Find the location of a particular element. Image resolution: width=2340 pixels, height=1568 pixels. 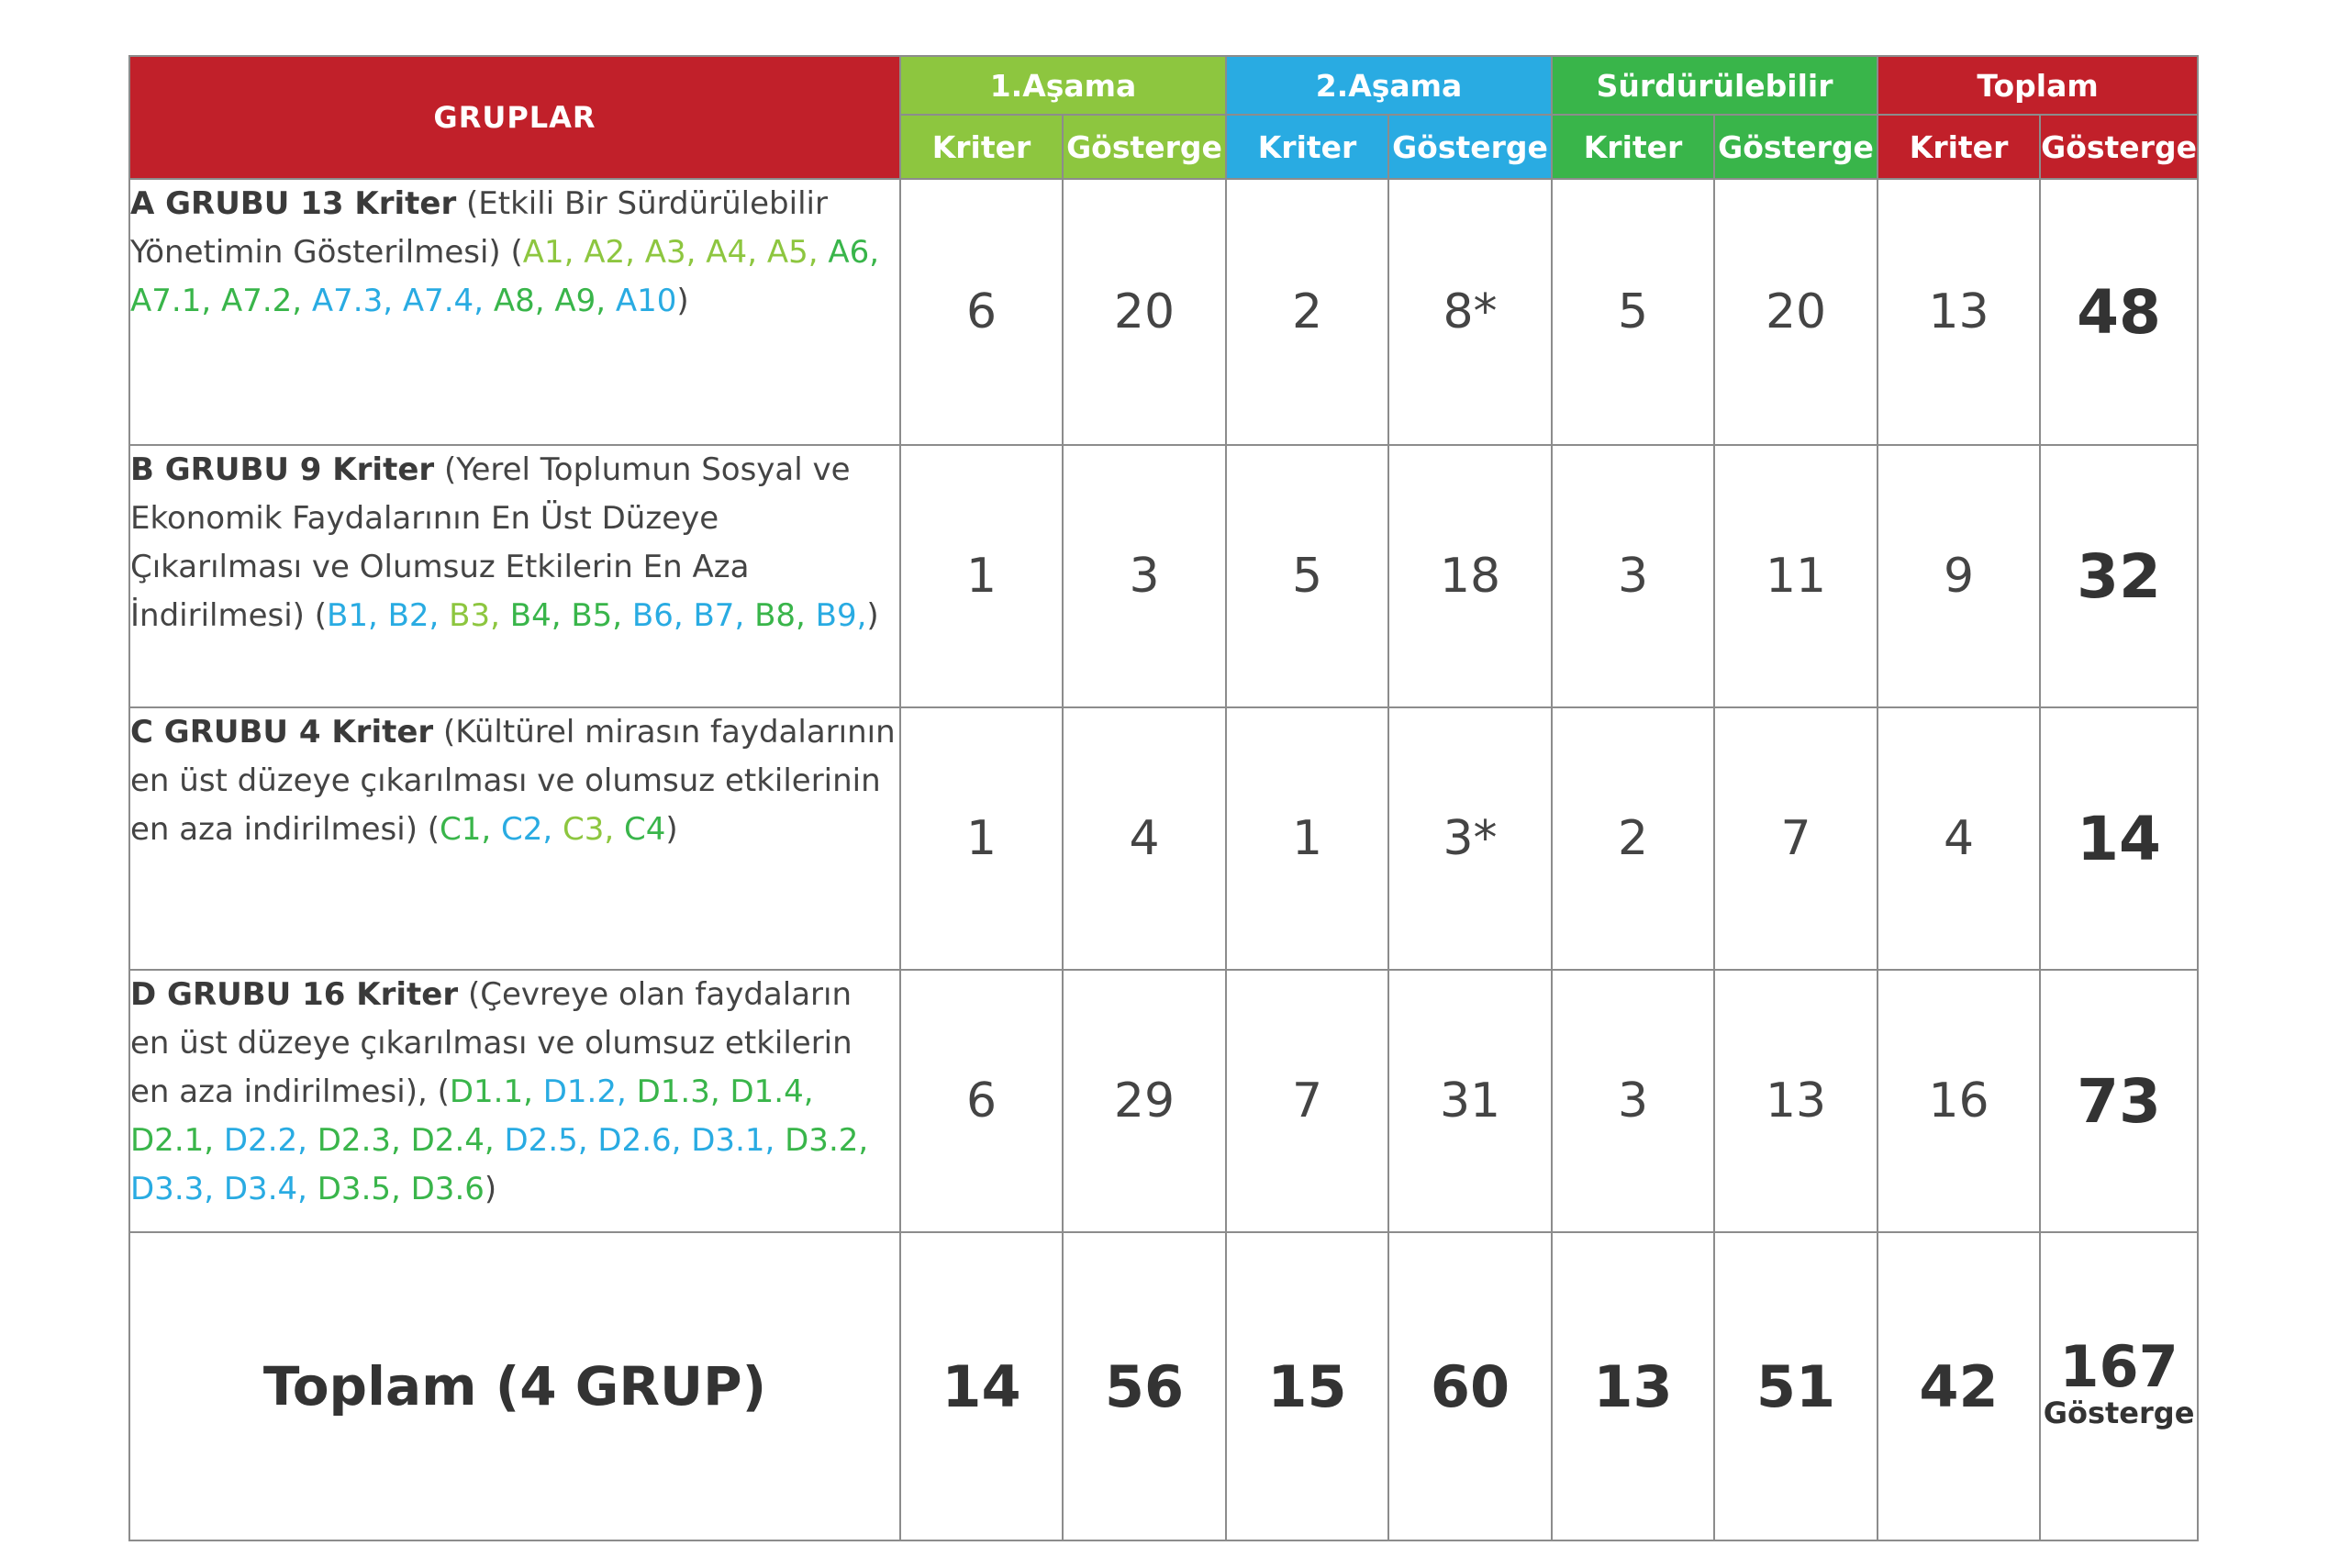

header-sub-gosterge-1: Gösterge is located at coordinates (1144, 147).